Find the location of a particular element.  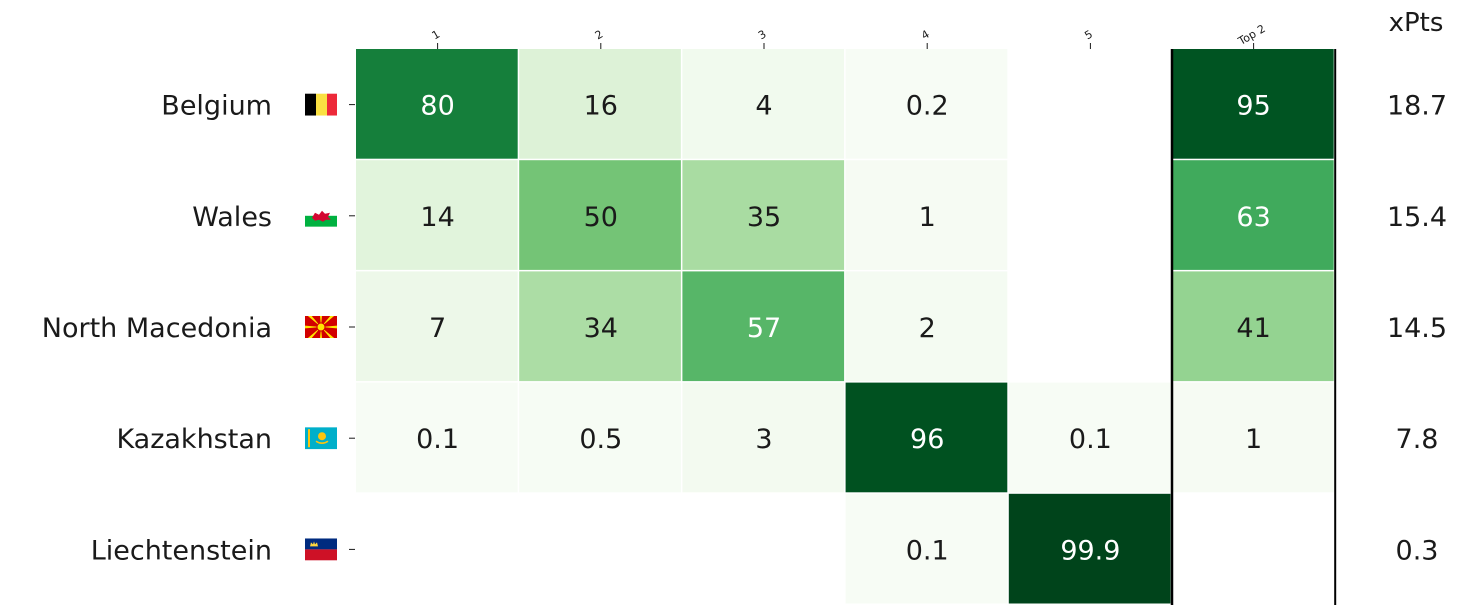

column-label: 2 is located at coordinates (599, 35).